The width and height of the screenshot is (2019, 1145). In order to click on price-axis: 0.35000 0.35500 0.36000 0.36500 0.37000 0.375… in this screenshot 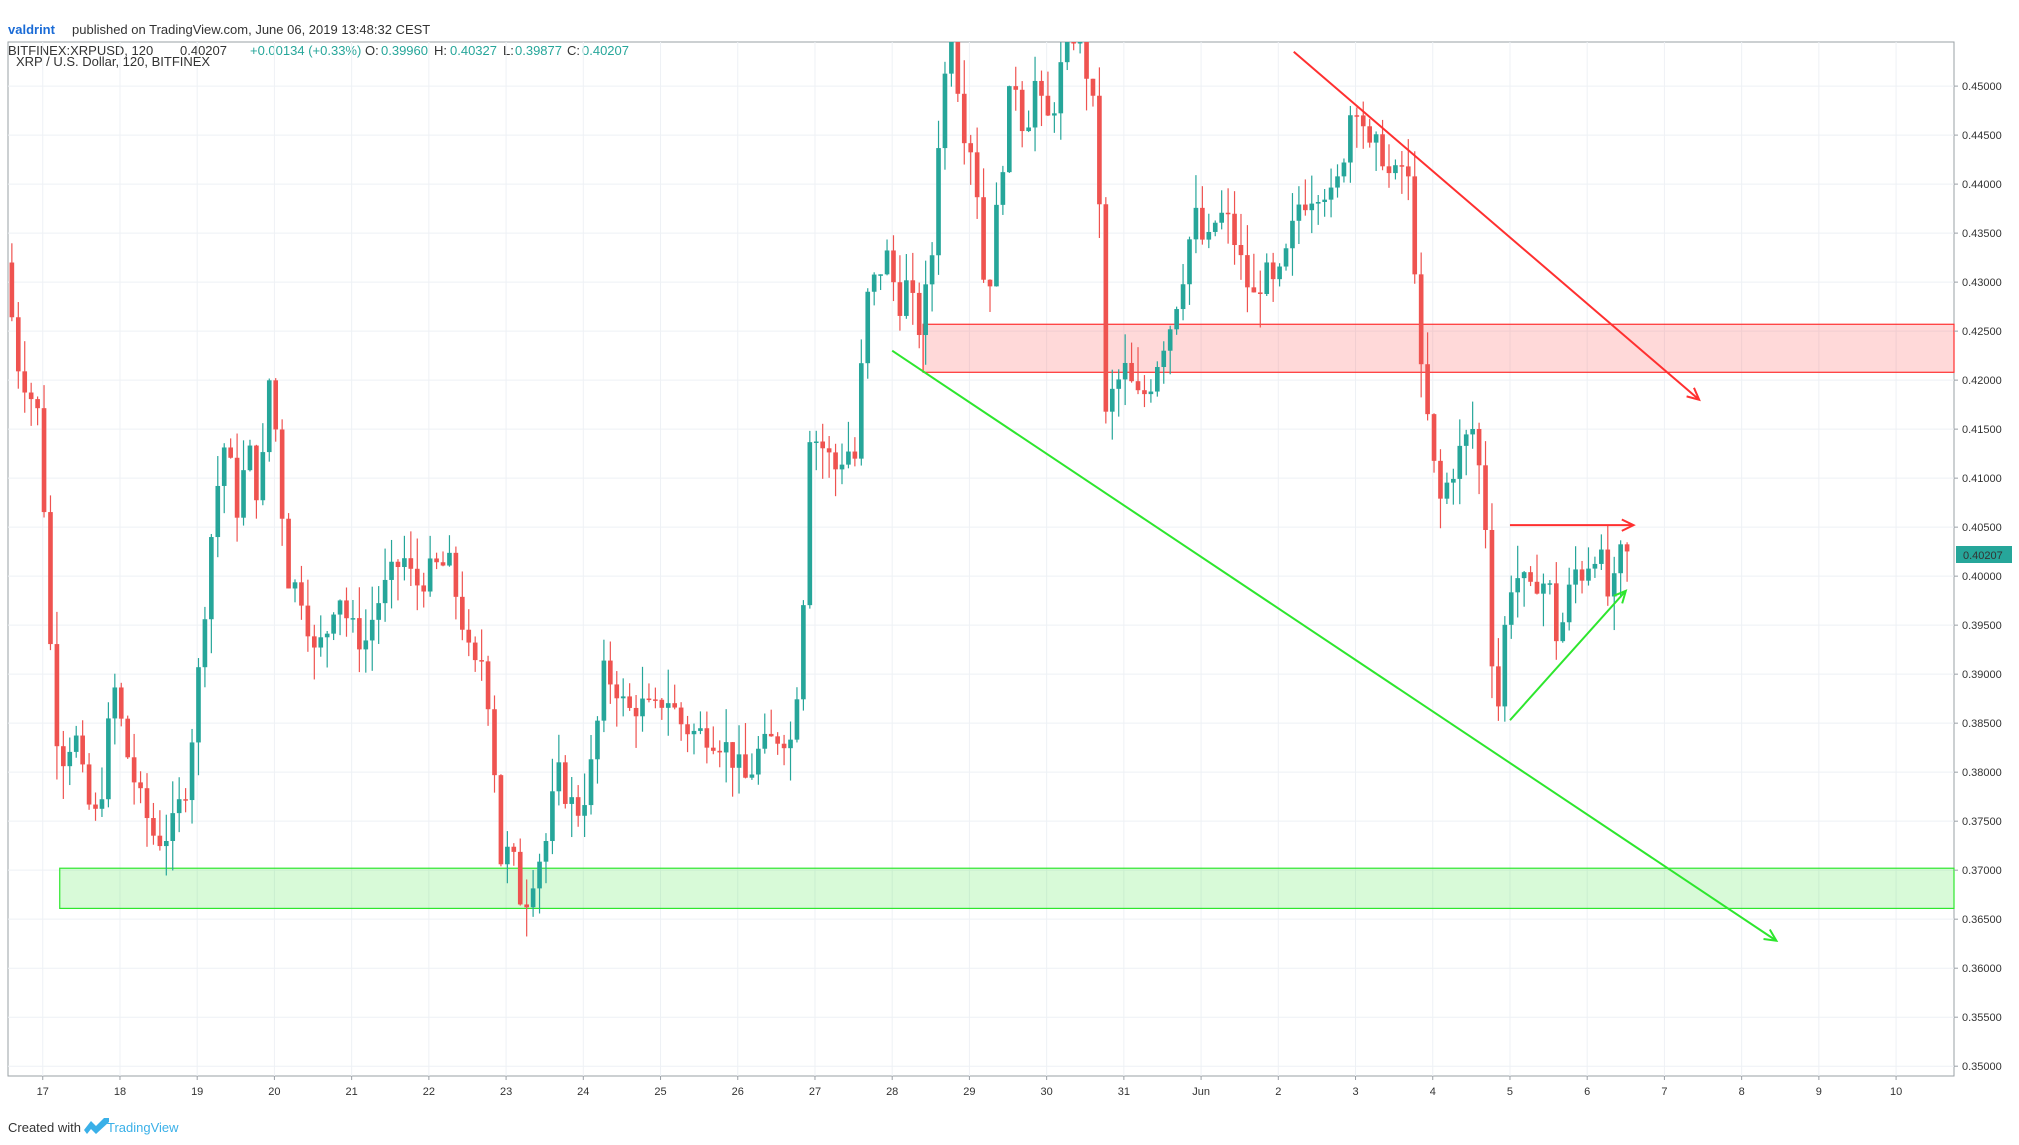, I will do `click(1978, 577)`.